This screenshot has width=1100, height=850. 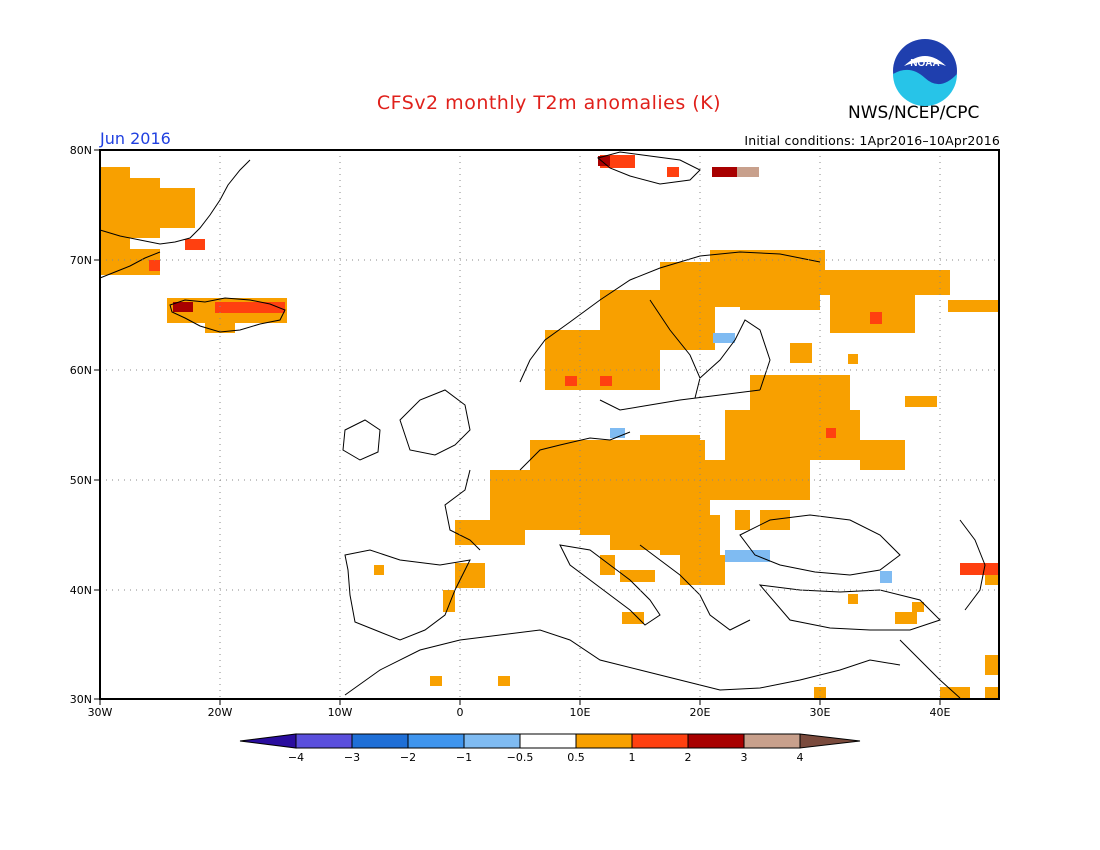 What do you see at coordinates (81, 150) in the screenshot?
I see `y-tick-label: 80N` at bounding box center [81, 150].